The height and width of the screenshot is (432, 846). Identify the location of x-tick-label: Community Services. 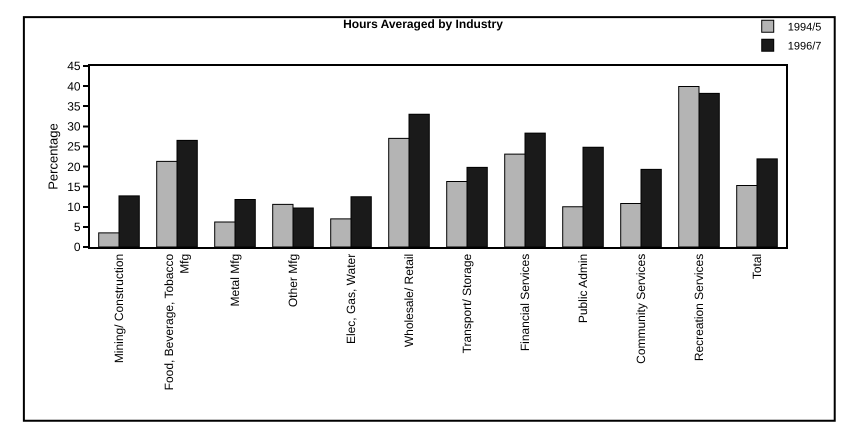
(641, 309).